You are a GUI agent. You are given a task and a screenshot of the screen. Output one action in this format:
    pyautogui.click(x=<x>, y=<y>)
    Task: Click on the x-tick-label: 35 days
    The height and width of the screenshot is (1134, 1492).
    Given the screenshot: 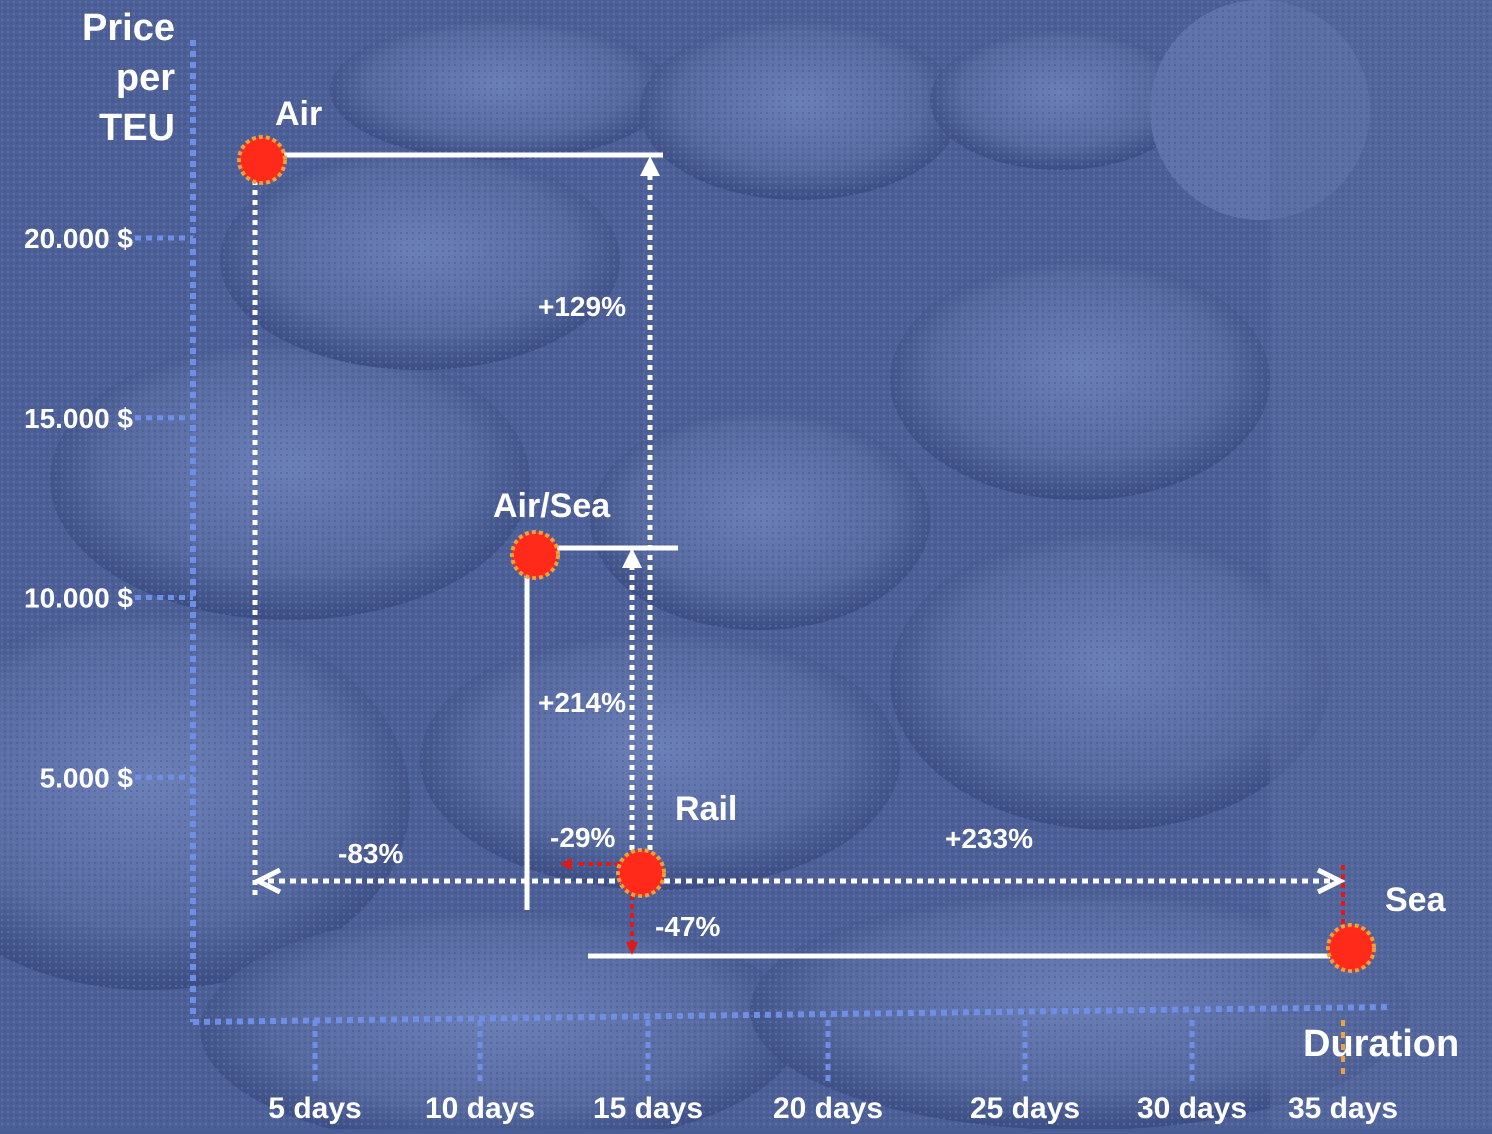 What is the action you would take?
    pyautogui.click(x=1343, y=1108)
    